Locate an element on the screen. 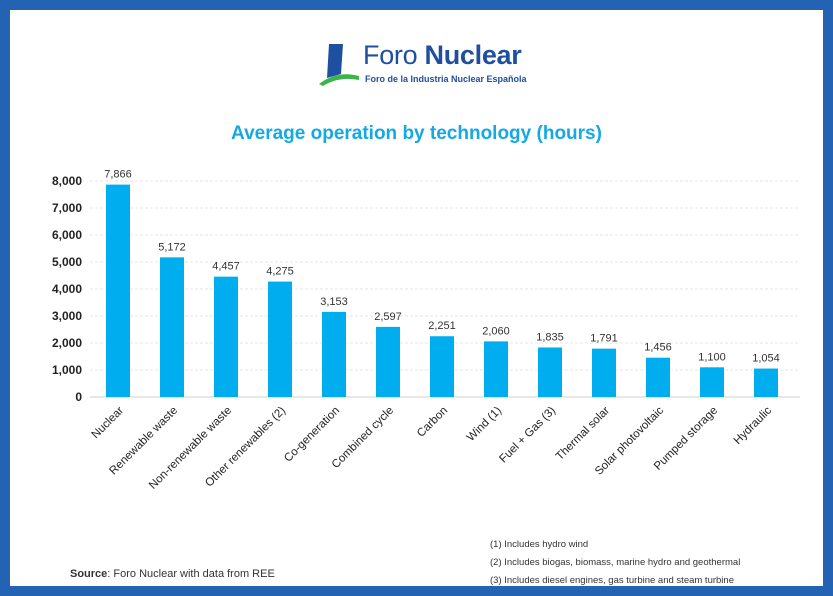 This screenshot has height=596, width=833. data-label: 5,172 is located at coordinates (172, 247).